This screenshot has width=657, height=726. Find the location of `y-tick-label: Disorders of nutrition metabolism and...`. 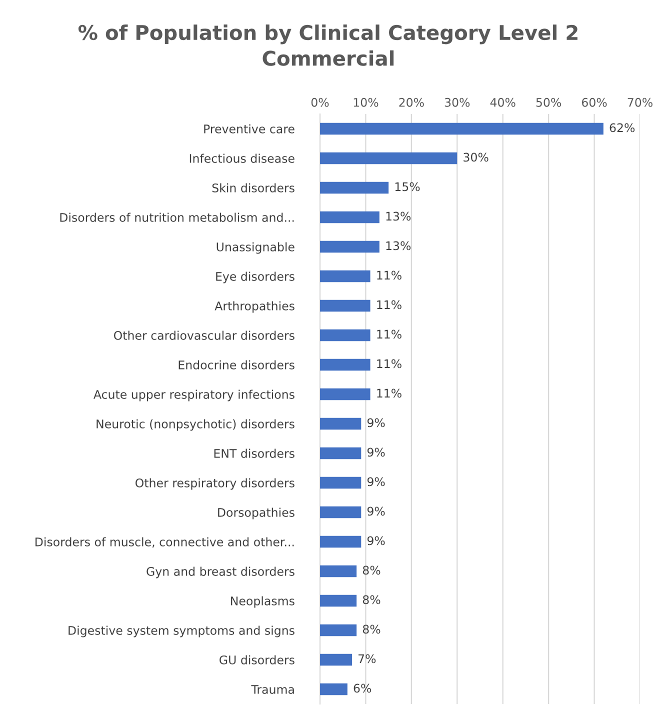

y-tick-label: Disorders of nutrition metabolism and... is located at coordinates (177, 217).